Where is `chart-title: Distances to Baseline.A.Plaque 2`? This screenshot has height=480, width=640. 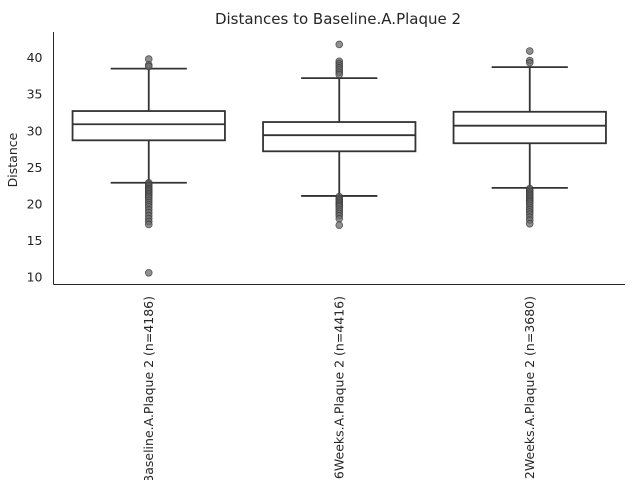 chart-title: Distances to Baseline.A.Plaque 2 is located at coordinates (338, 19).